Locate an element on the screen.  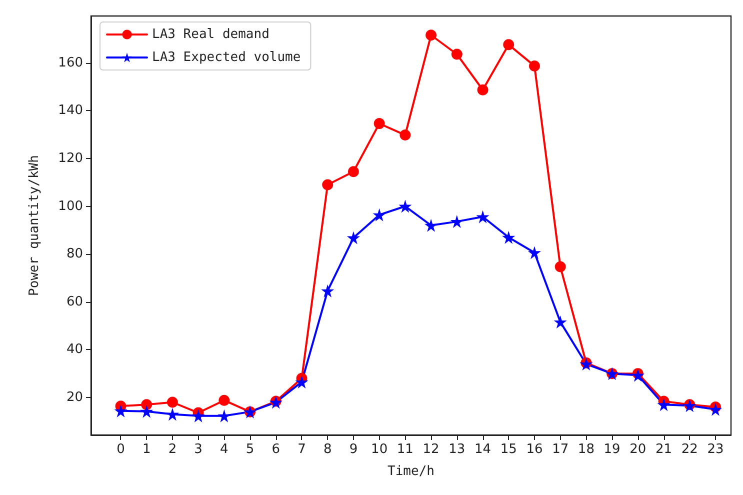
y-tick-label: 80 is located at coordinates (74, 254).